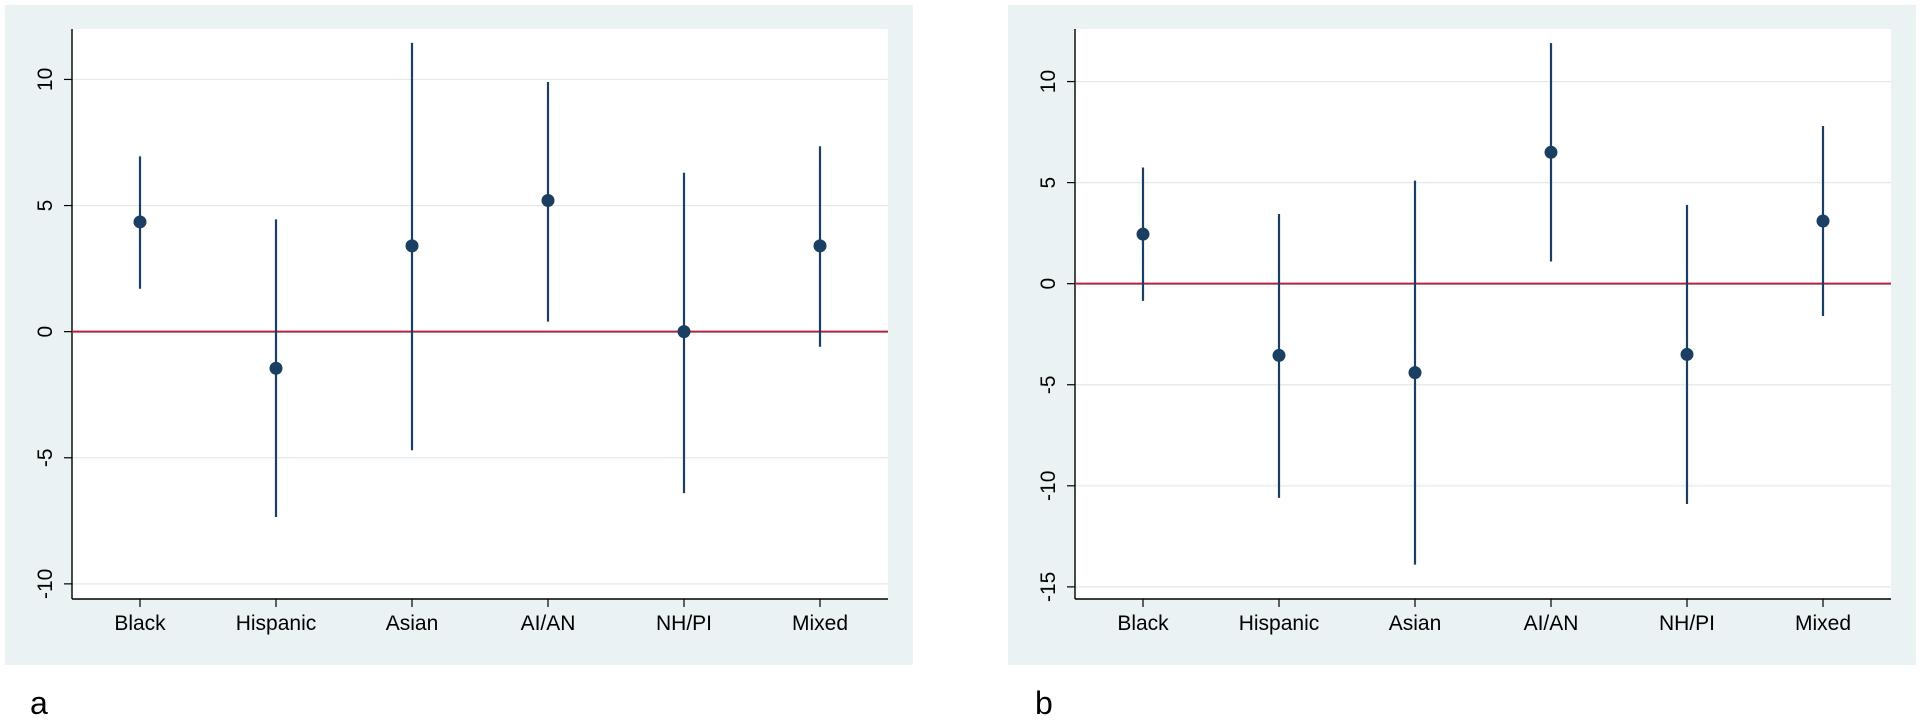 The width and height of the screenshot is (1920, 726). What do you see at coordinates (1048, 284) in the screenshot?
I see `chart-b-ytick-label: 0` at bounding box center [1048, 284].